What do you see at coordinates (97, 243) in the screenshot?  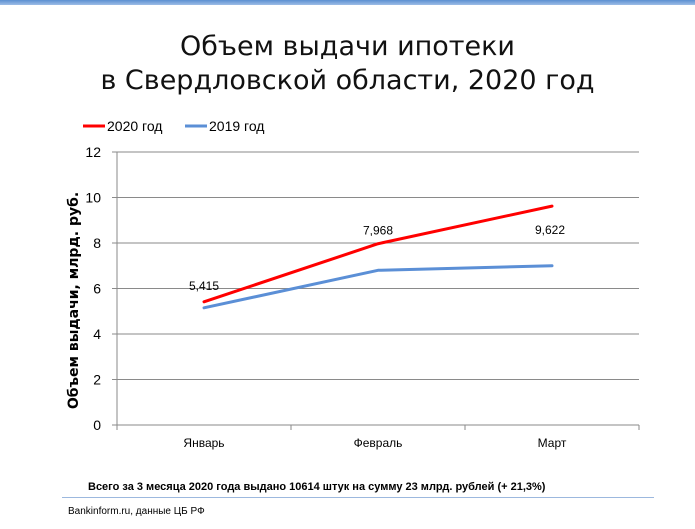 I see `y-tick-label: 8` at bounding box center [97, 243].